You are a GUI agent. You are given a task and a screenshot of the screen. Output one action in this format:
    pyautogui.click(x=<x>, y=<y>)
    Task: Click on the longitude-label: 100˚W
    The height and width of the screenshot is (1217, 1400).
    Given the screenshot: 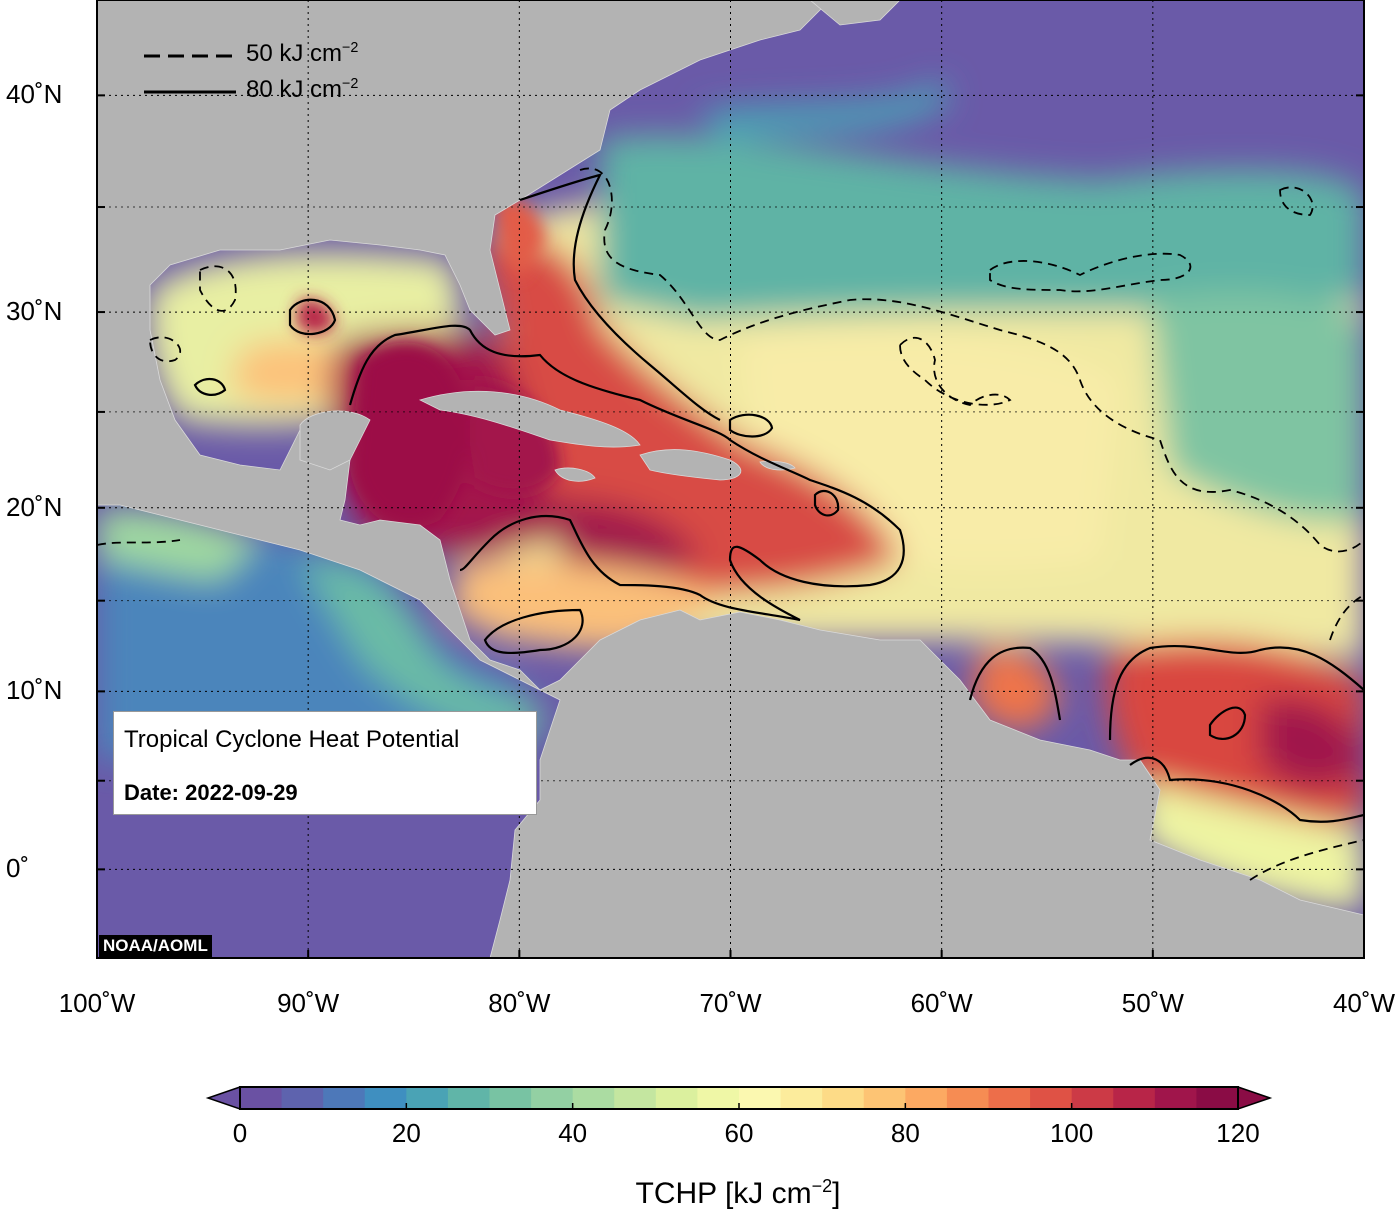 What is the action you would take?
    pyautogui.click(x=97, y=1003)
    